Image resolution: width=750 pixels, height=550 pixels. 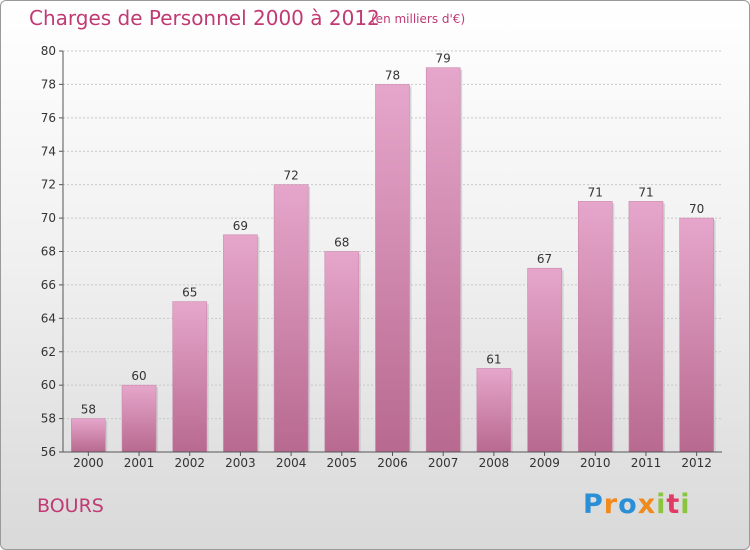 I want to click on x-tick-label: 2000, so click(x=88, y=463).